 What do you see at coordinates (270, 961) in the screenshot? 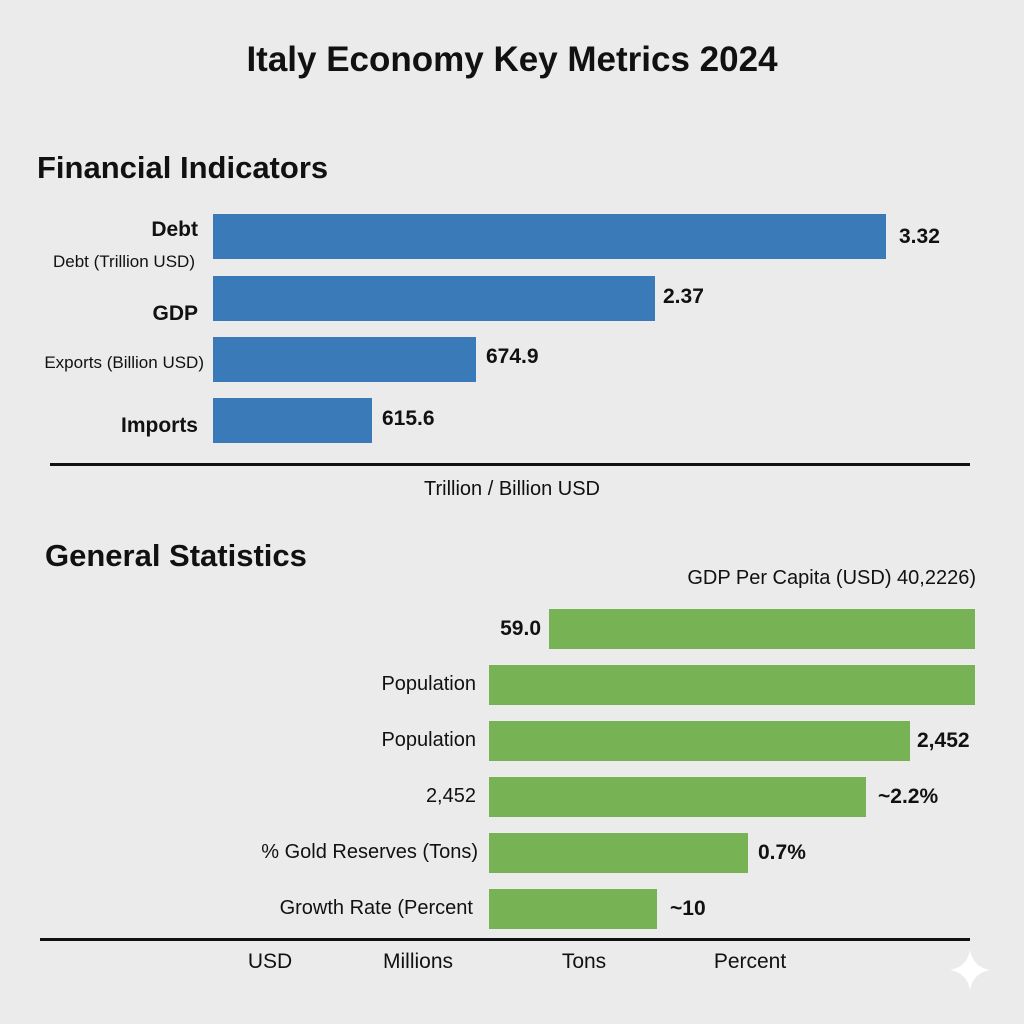
I see `unit-label: USD` at bounding box center [270, 961].